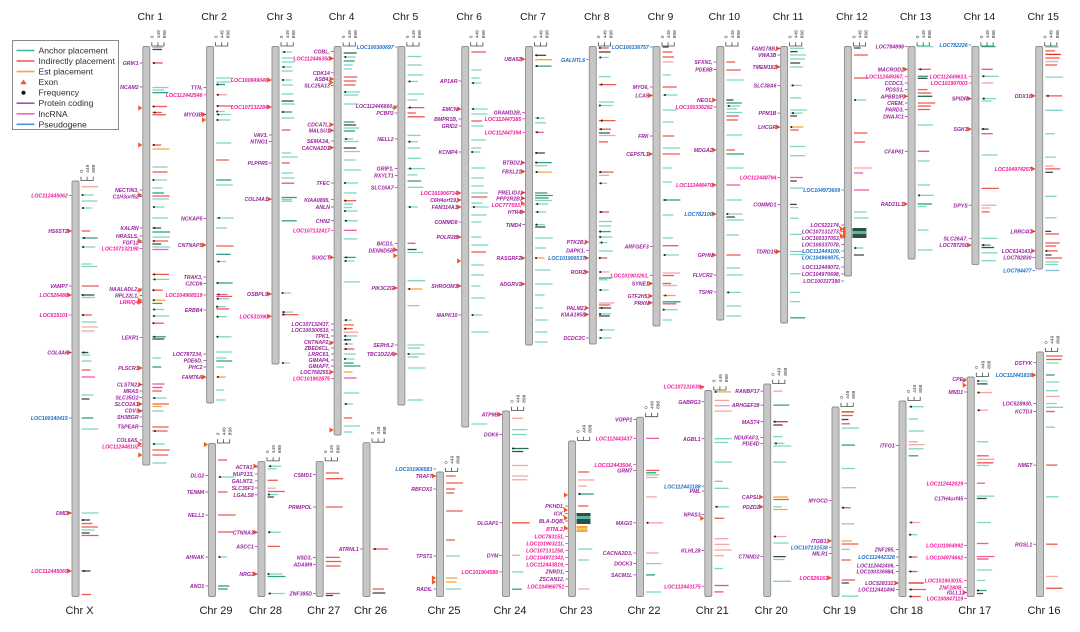 This screenshot has height=632, width=1080. I want to click on svg-text: SHROOM3, so click(444, 287).